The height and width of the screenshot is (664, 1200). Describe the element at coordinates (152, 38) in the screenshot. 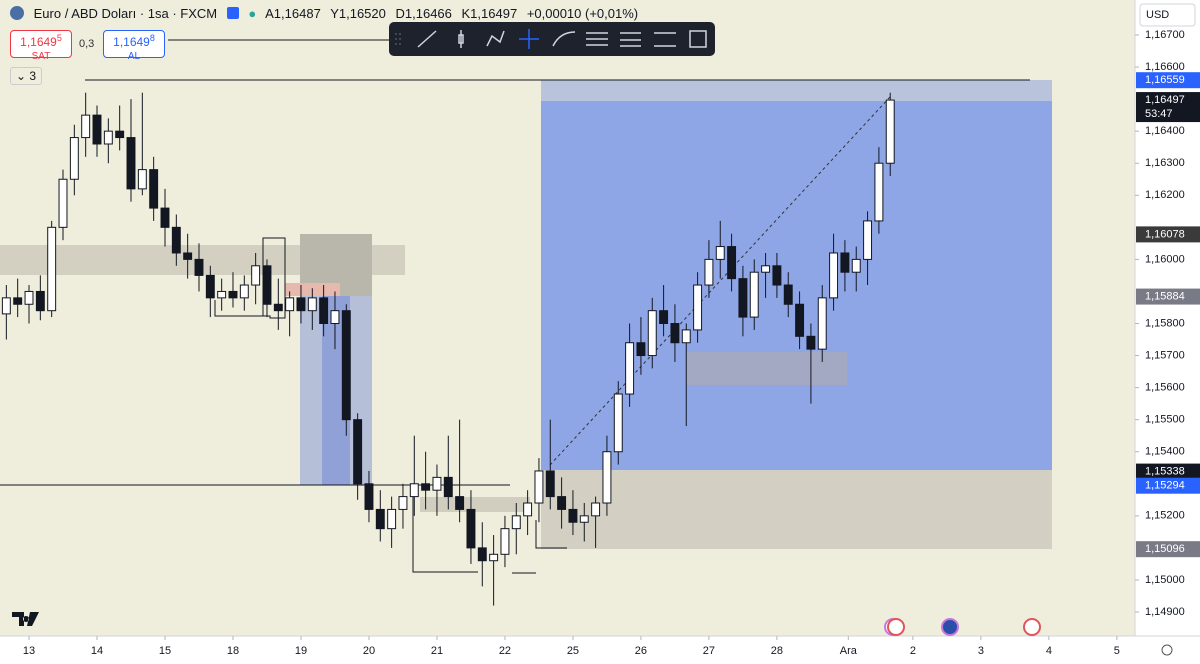

I see `buy-sup: 8` at that location.